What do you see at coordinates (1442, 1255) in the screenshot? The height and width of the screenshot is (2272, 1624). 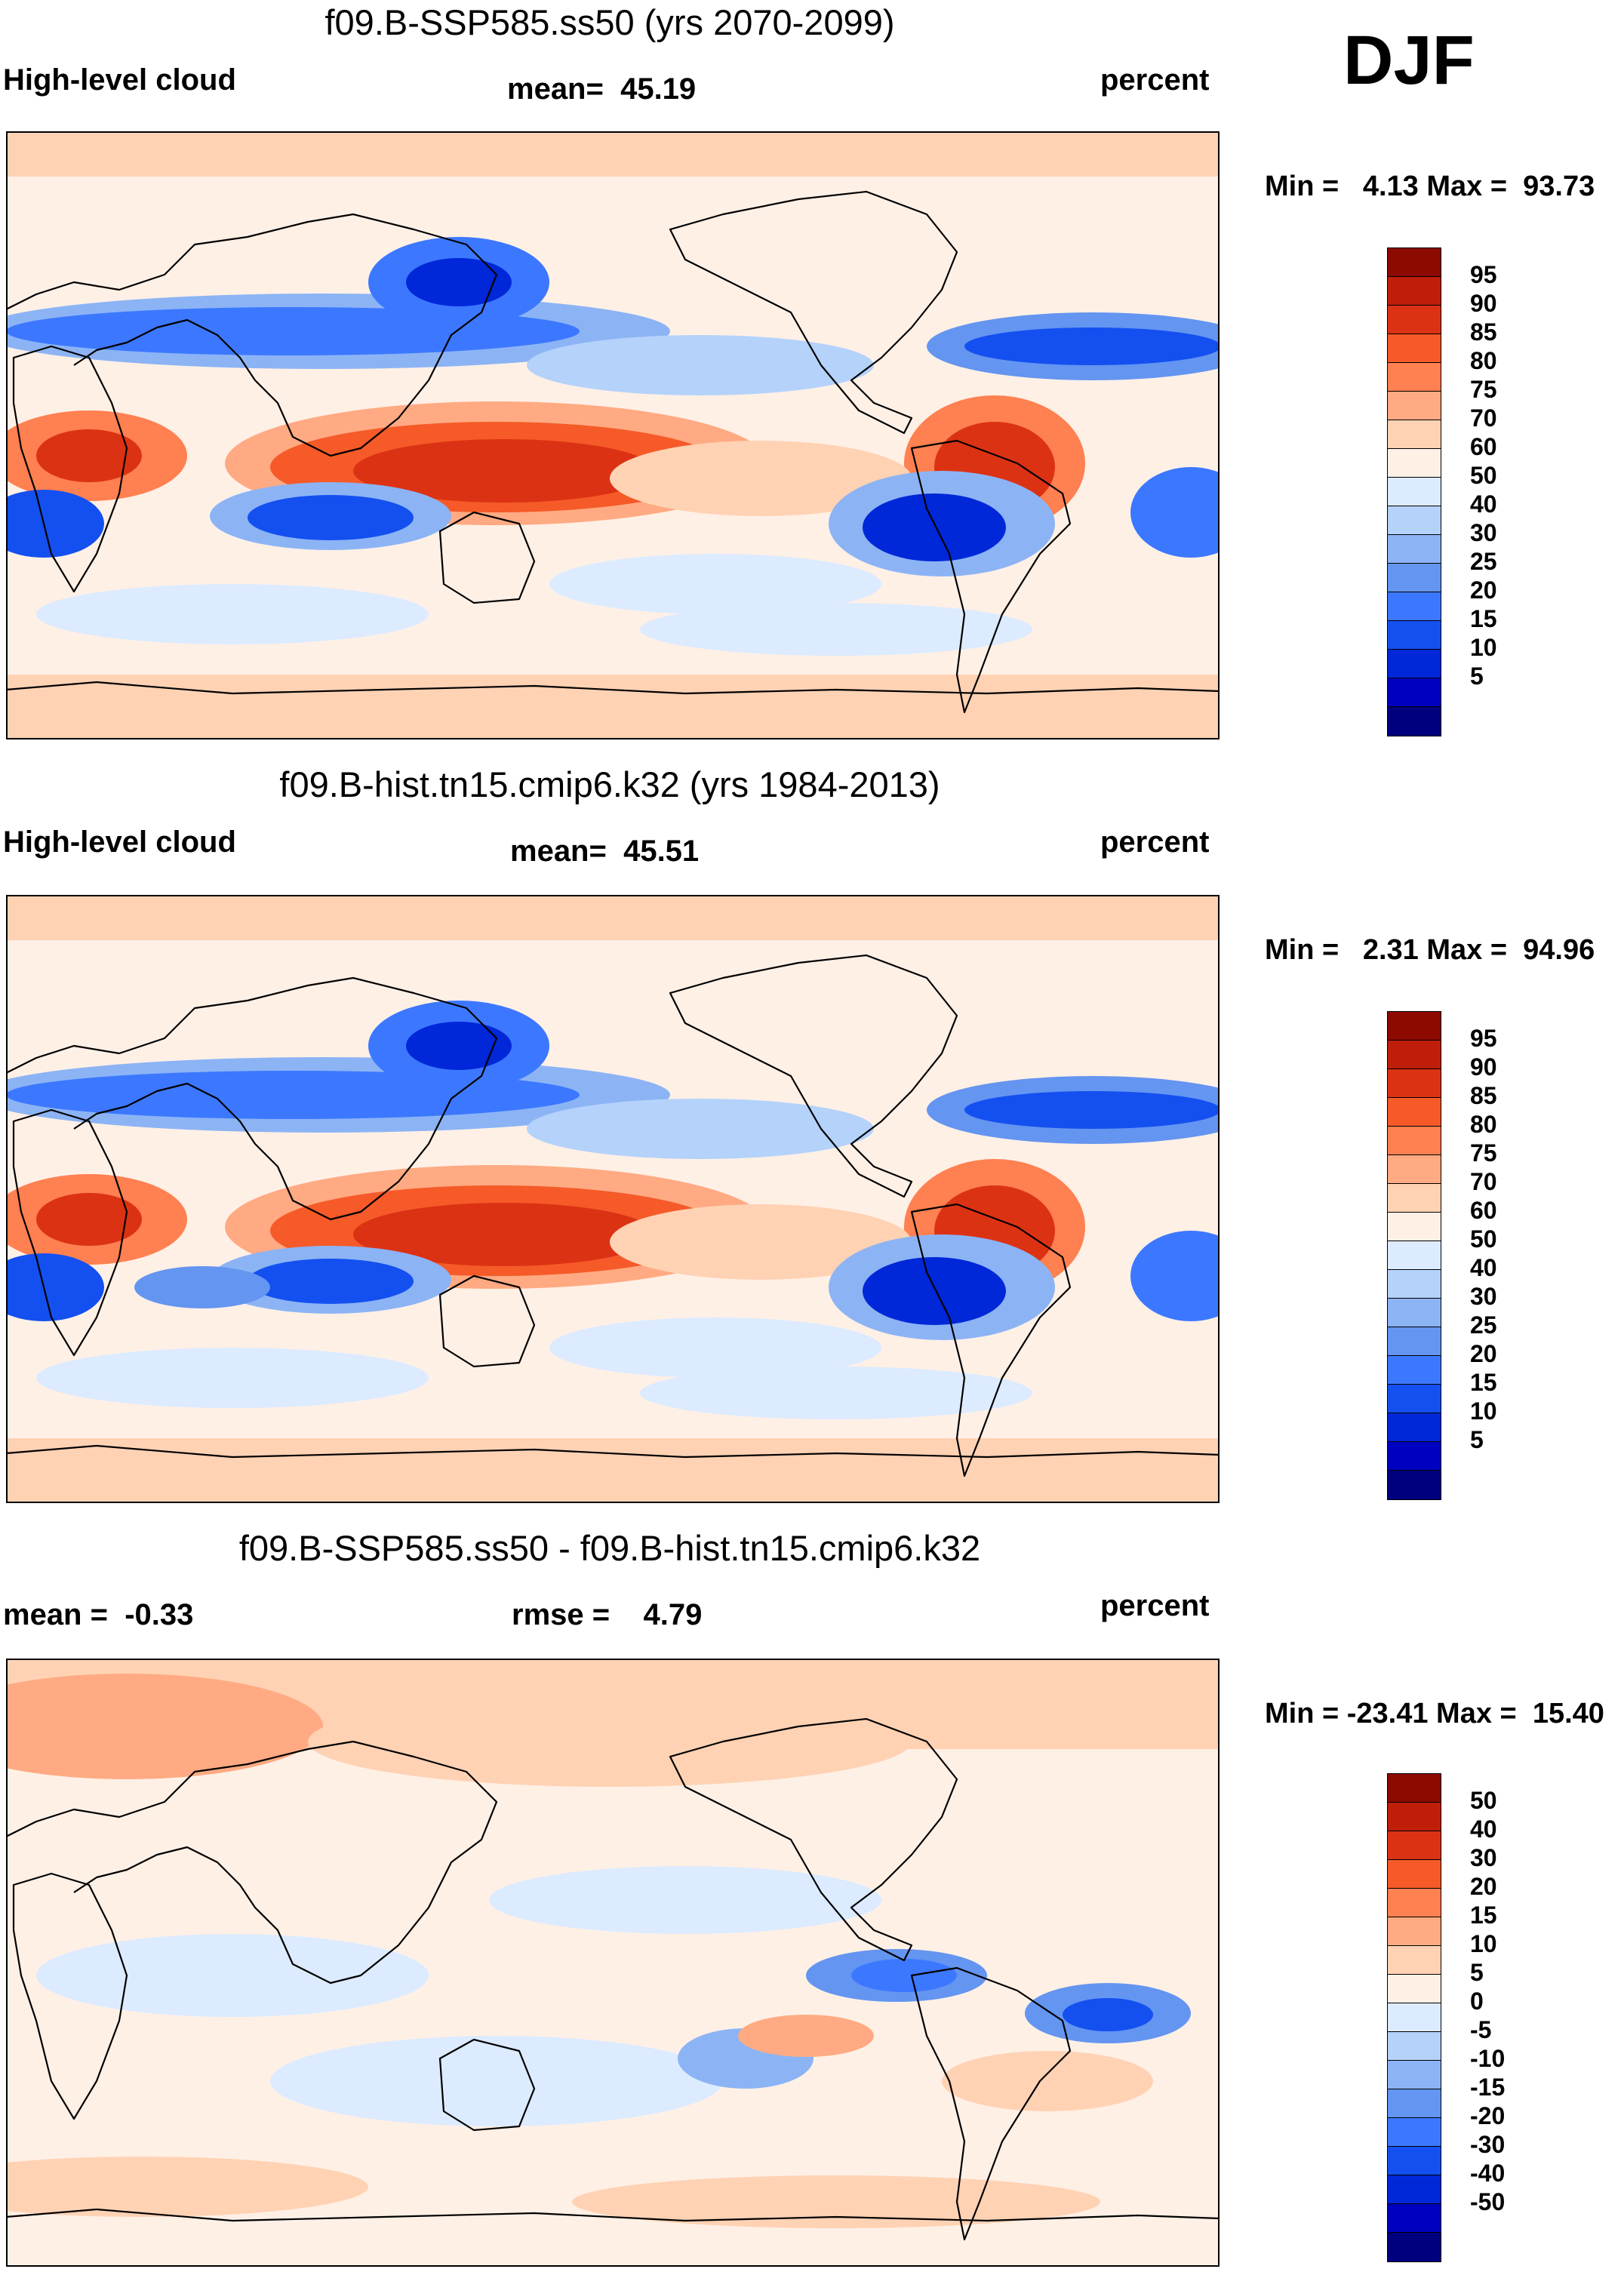 I see `panel-2-colorbar: 95 90 85 80 75 70 60 50 40 30 25 20 15 10 5` at bounding box center [1442, 1255].